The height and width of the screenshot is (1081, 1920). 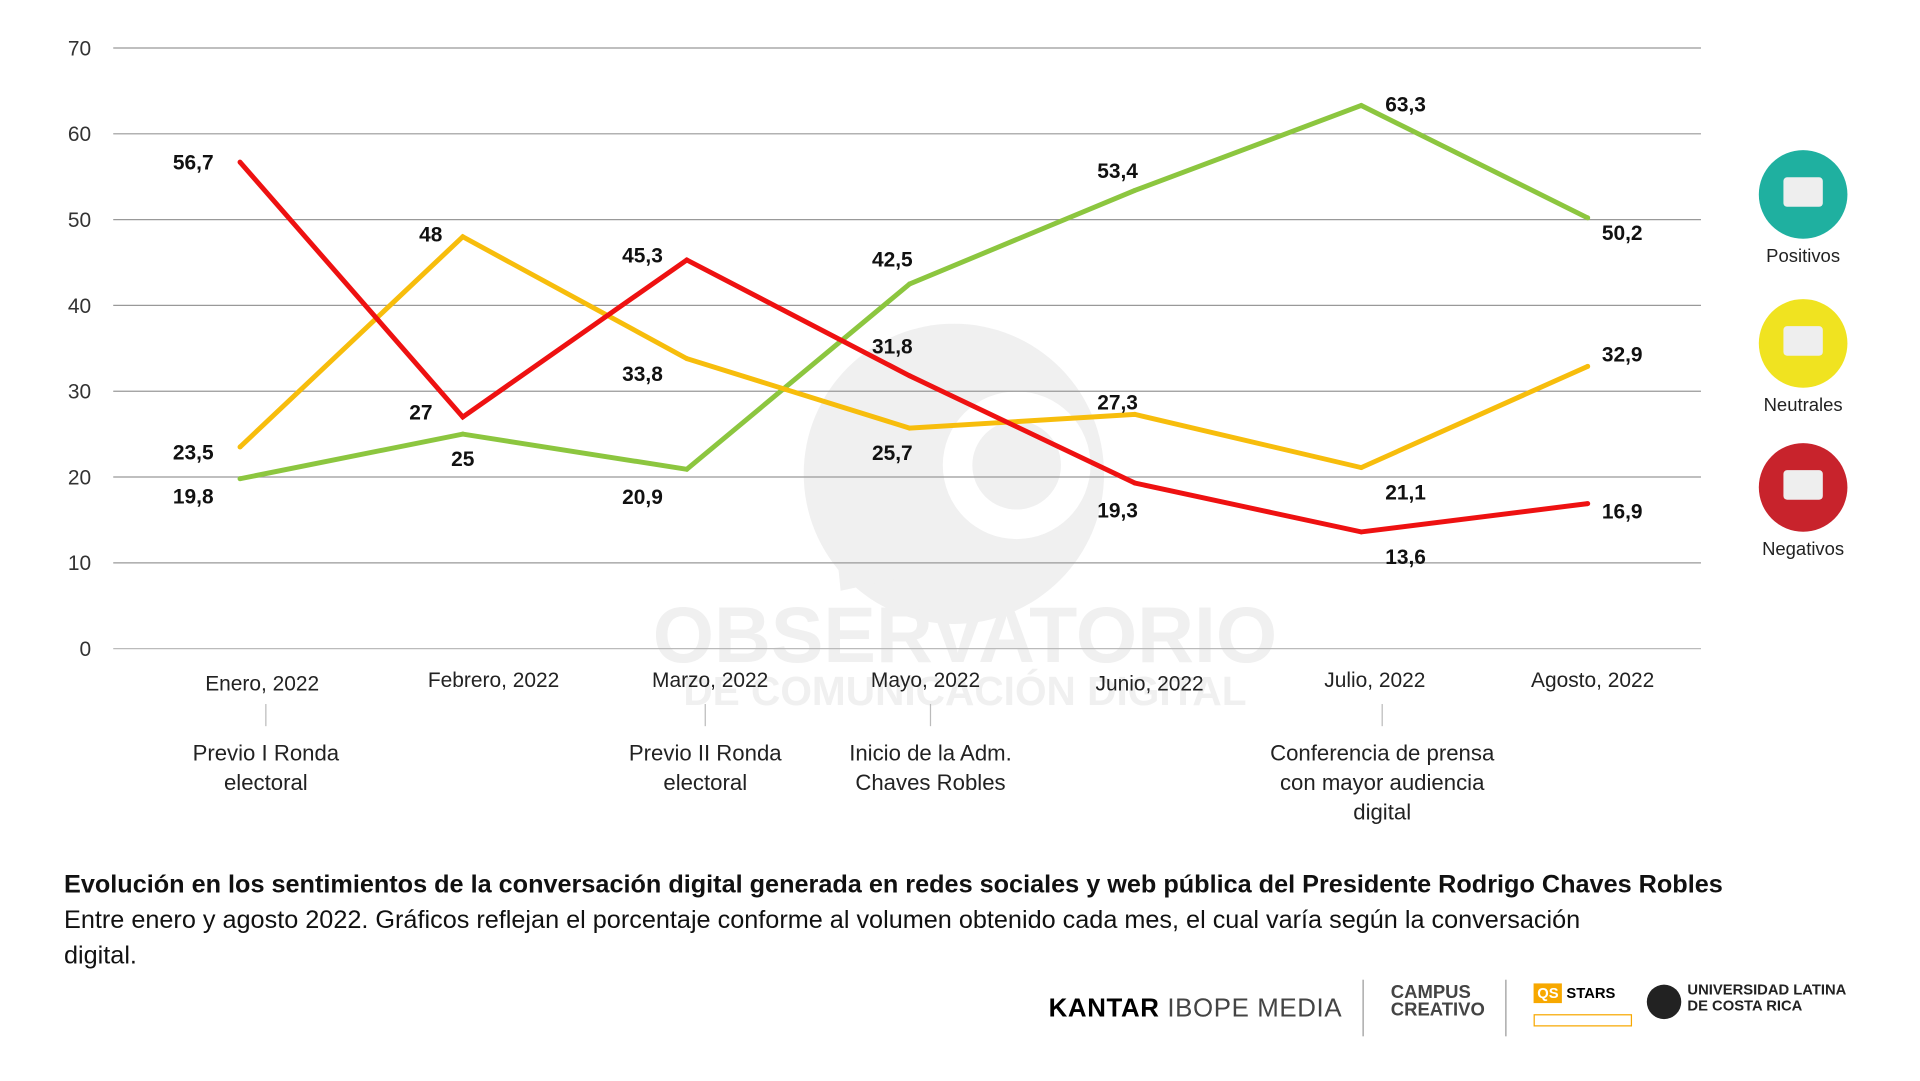 What do you see at coordinates (79, 48) in the screenshot?
I see `y-tick-label: 70` at bounding box center [79, 48].